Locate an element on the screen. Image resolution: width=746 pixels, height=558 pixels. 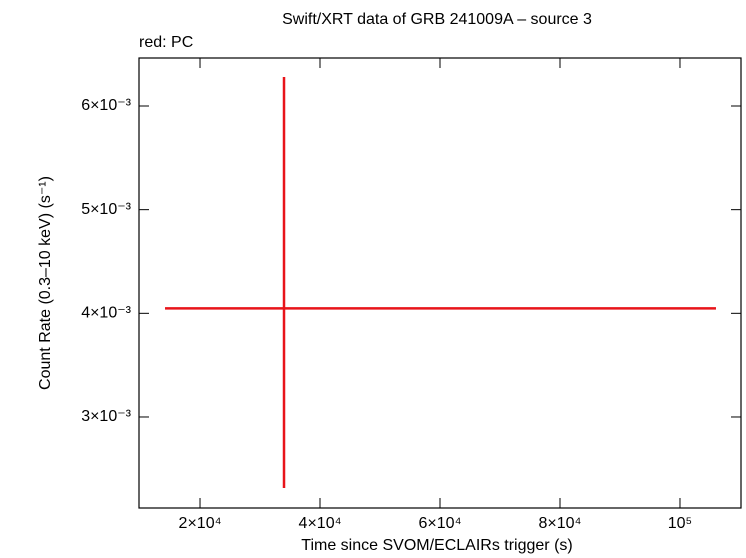
y-tick-label: 5×10⁻³ is located at coordinates (106, 209).